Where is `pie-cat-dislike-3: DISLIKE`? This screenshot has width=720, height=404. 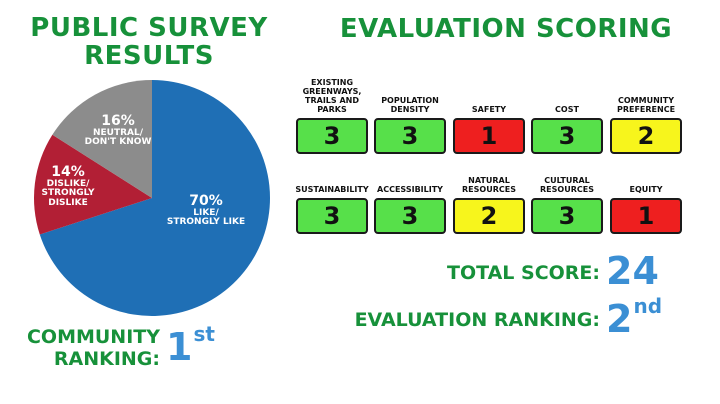
pie-cat-dislike-3: DISLIKE is located at coordinates (68, 202).